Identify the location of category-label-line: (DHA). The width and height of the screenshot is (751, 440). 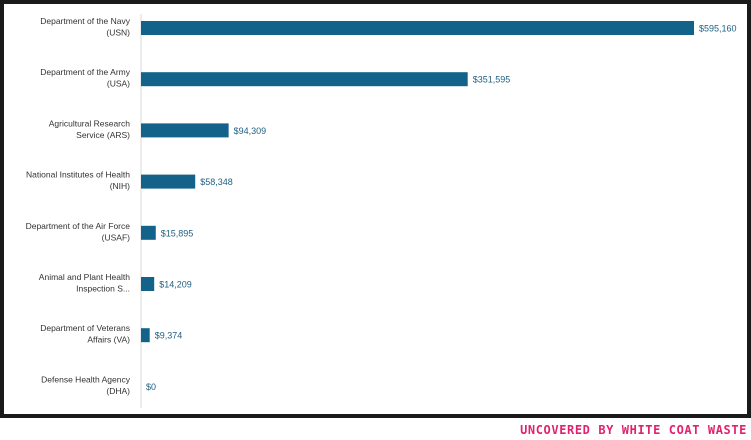
(118, 391).